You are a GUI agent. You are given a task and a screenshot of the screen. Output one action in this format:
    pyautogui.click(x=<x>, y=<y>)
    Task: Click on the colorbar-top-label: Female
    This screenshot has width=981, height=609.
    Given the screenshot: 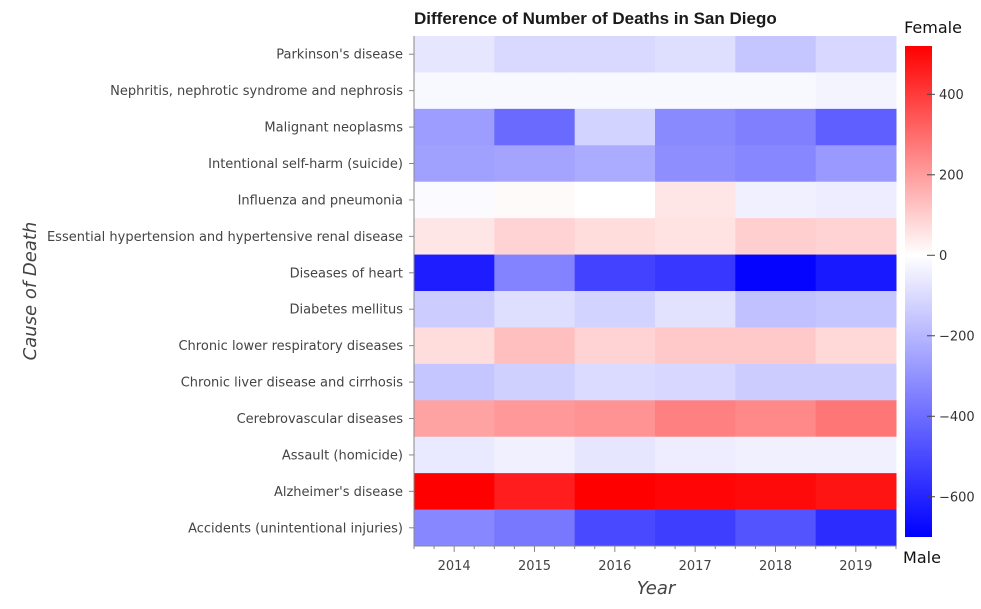 What is the action you would take?
    pyautogui.click(x=933, y=27)
    